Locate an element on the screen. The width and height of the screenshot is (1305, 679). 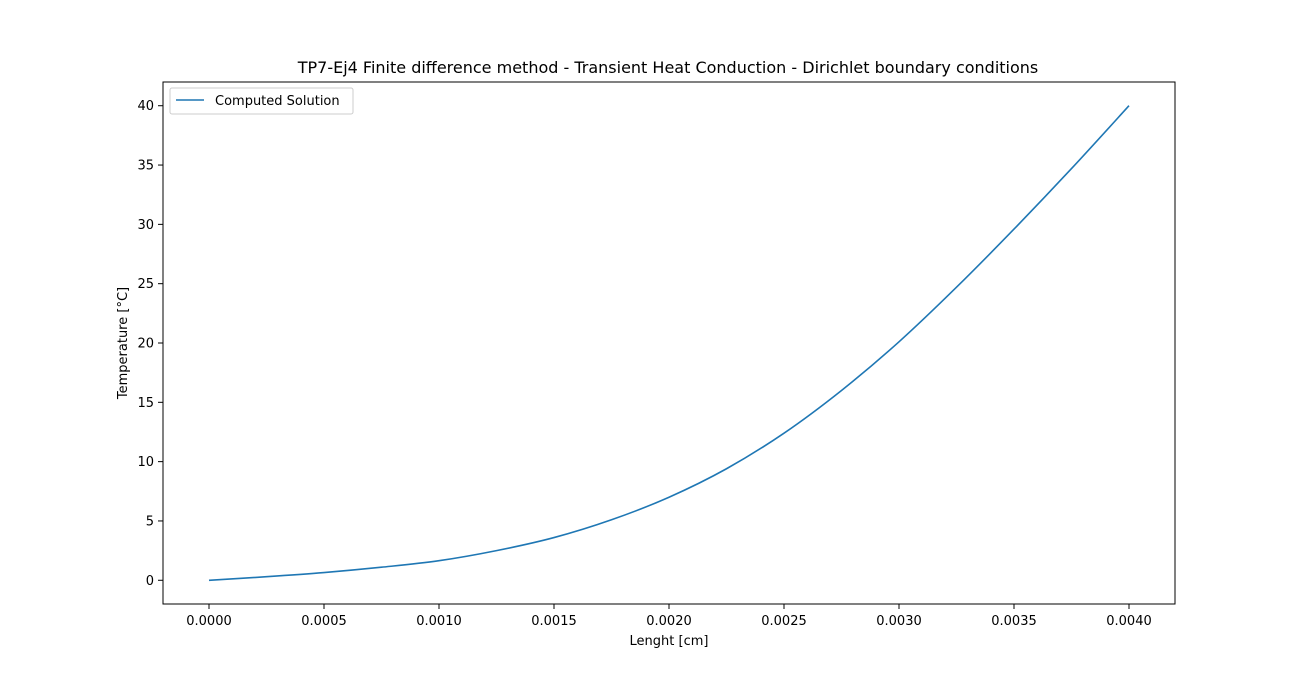
x-tick-label: 0.0010 is located at coordinates (439, 621).